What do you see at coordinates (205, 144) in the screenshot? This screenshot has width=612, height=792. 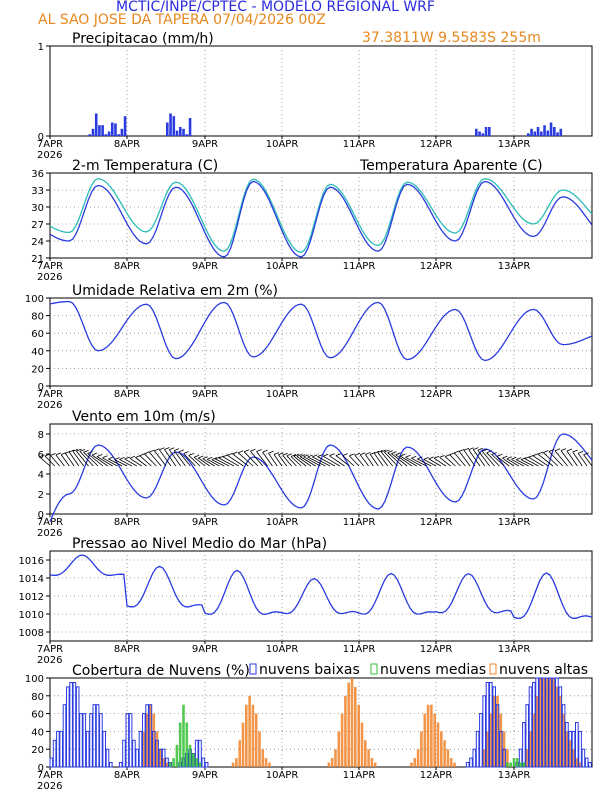 I see `x-tick-label: 9APR` at bounding box center [205, 144].